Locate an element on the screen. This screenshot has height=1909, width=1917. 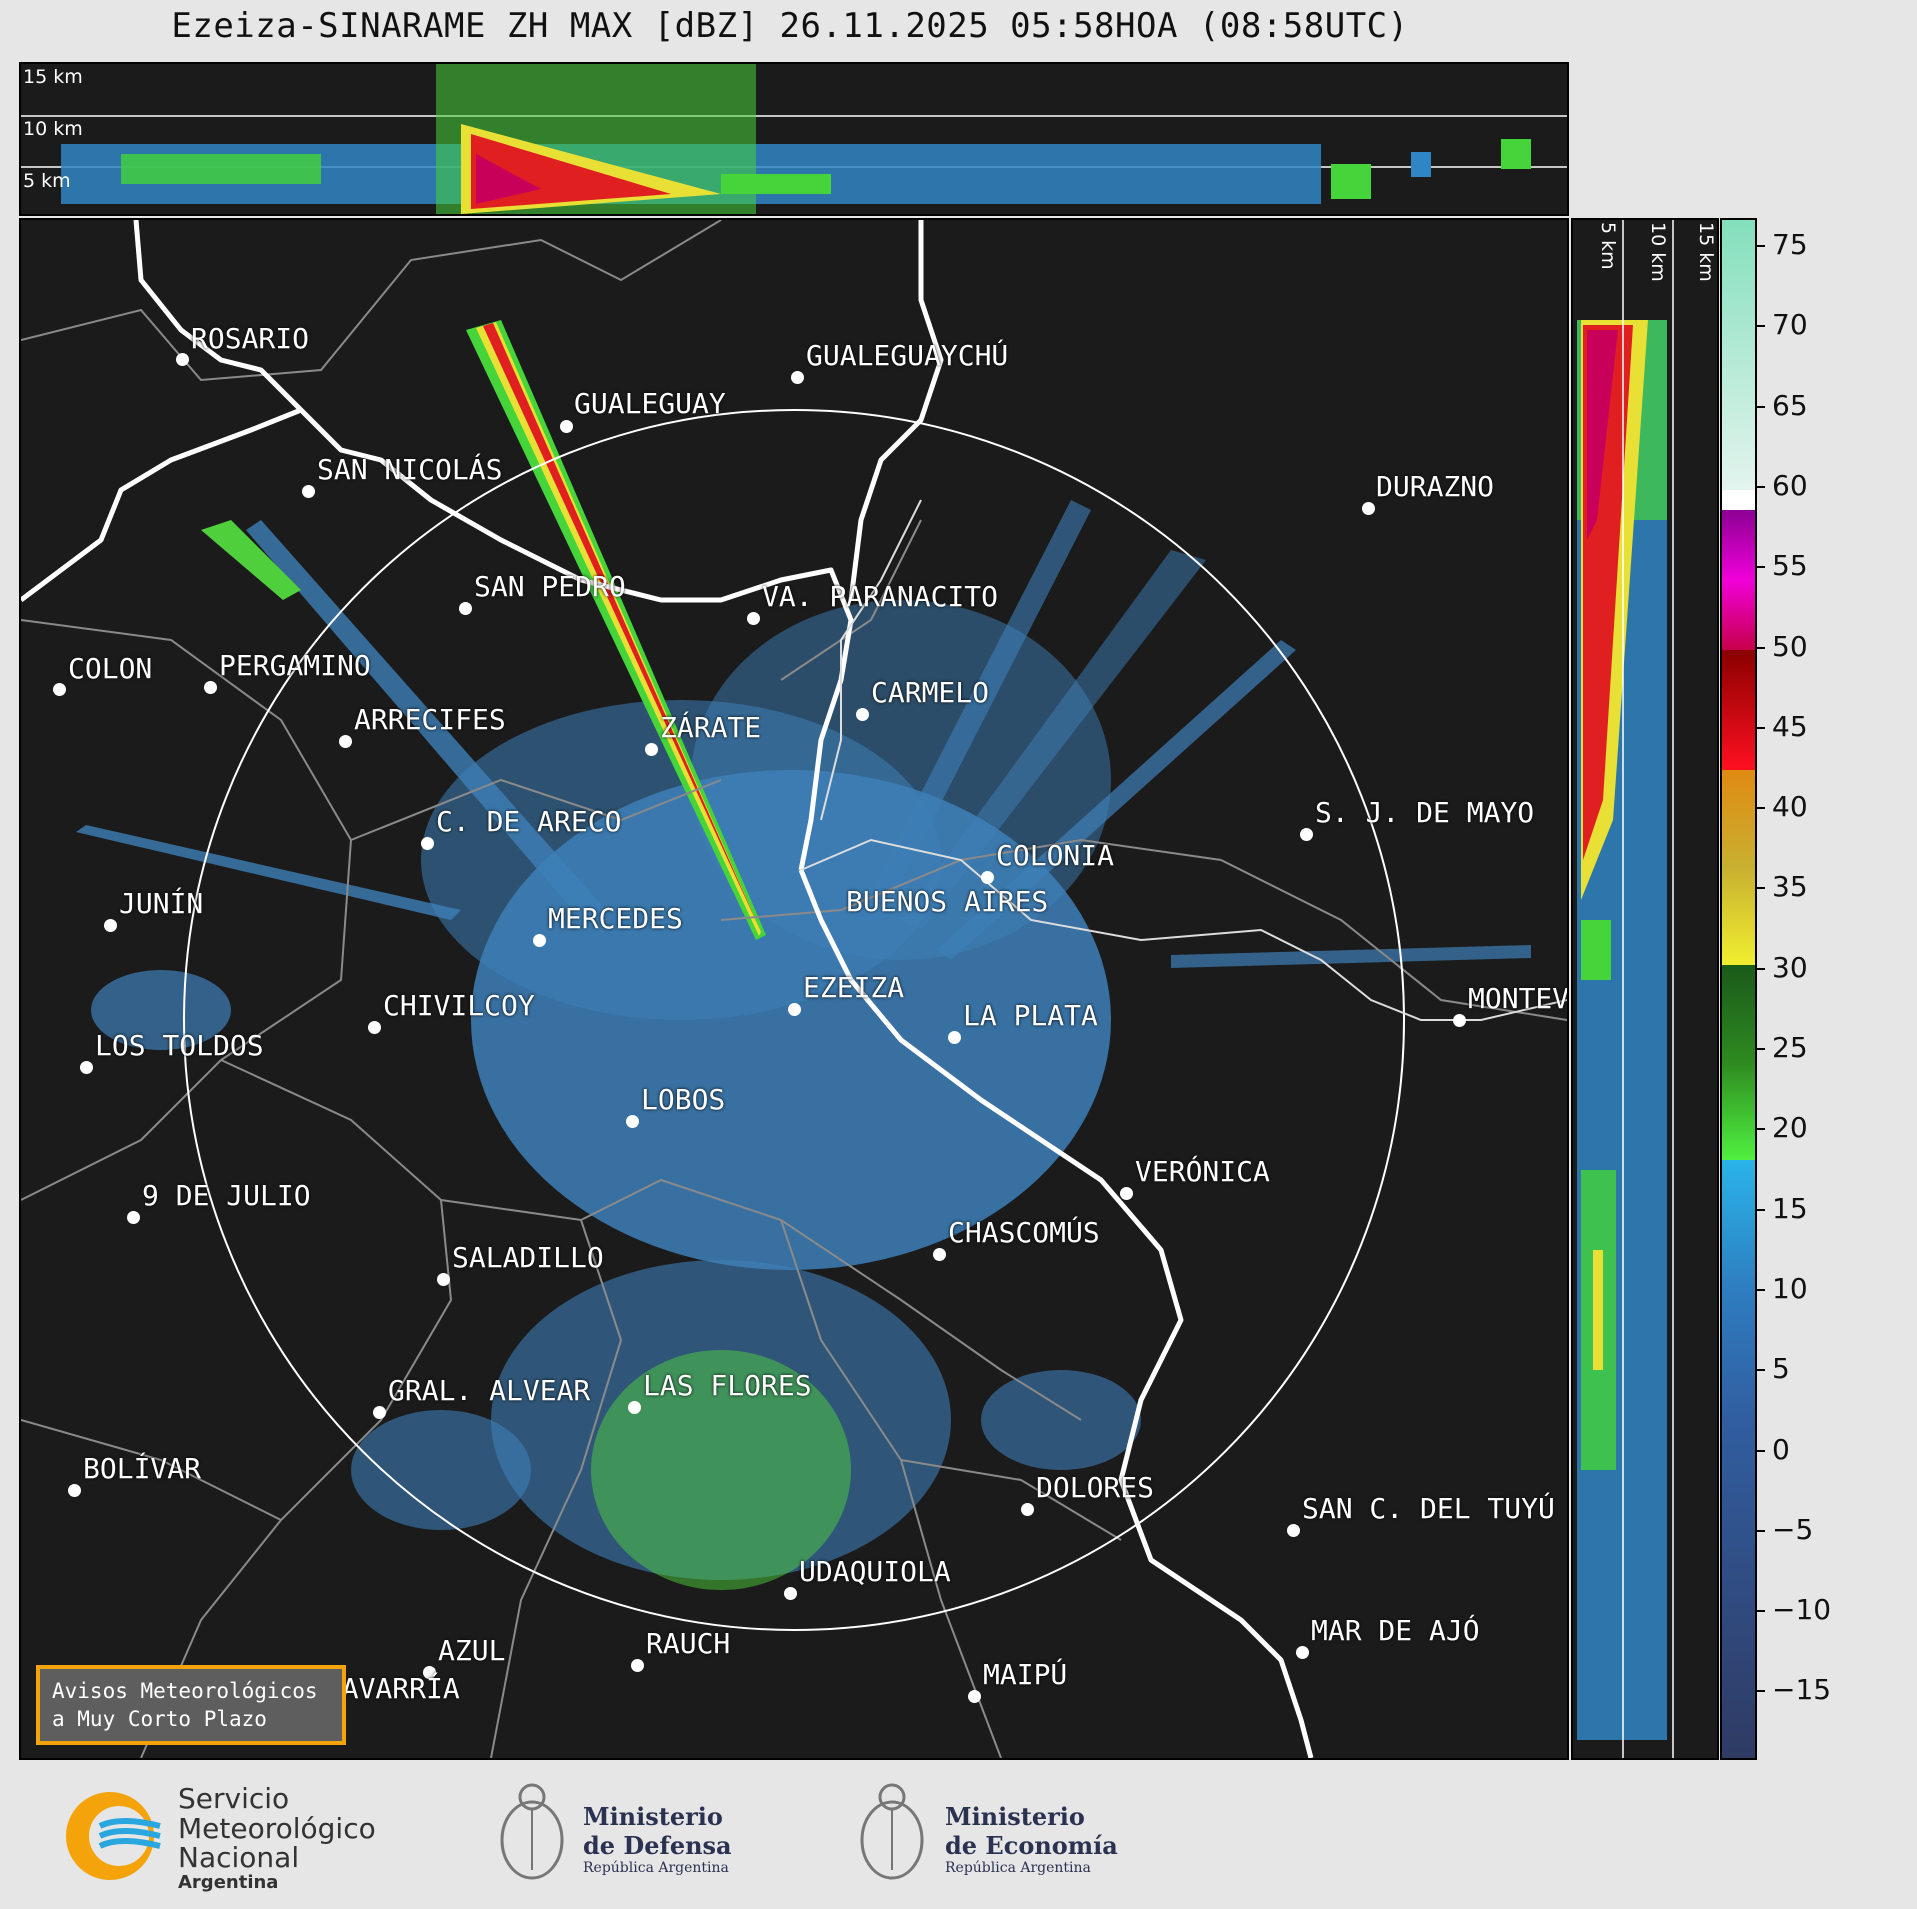
city-label-colon: COLON is located at coordinates (110, 668).